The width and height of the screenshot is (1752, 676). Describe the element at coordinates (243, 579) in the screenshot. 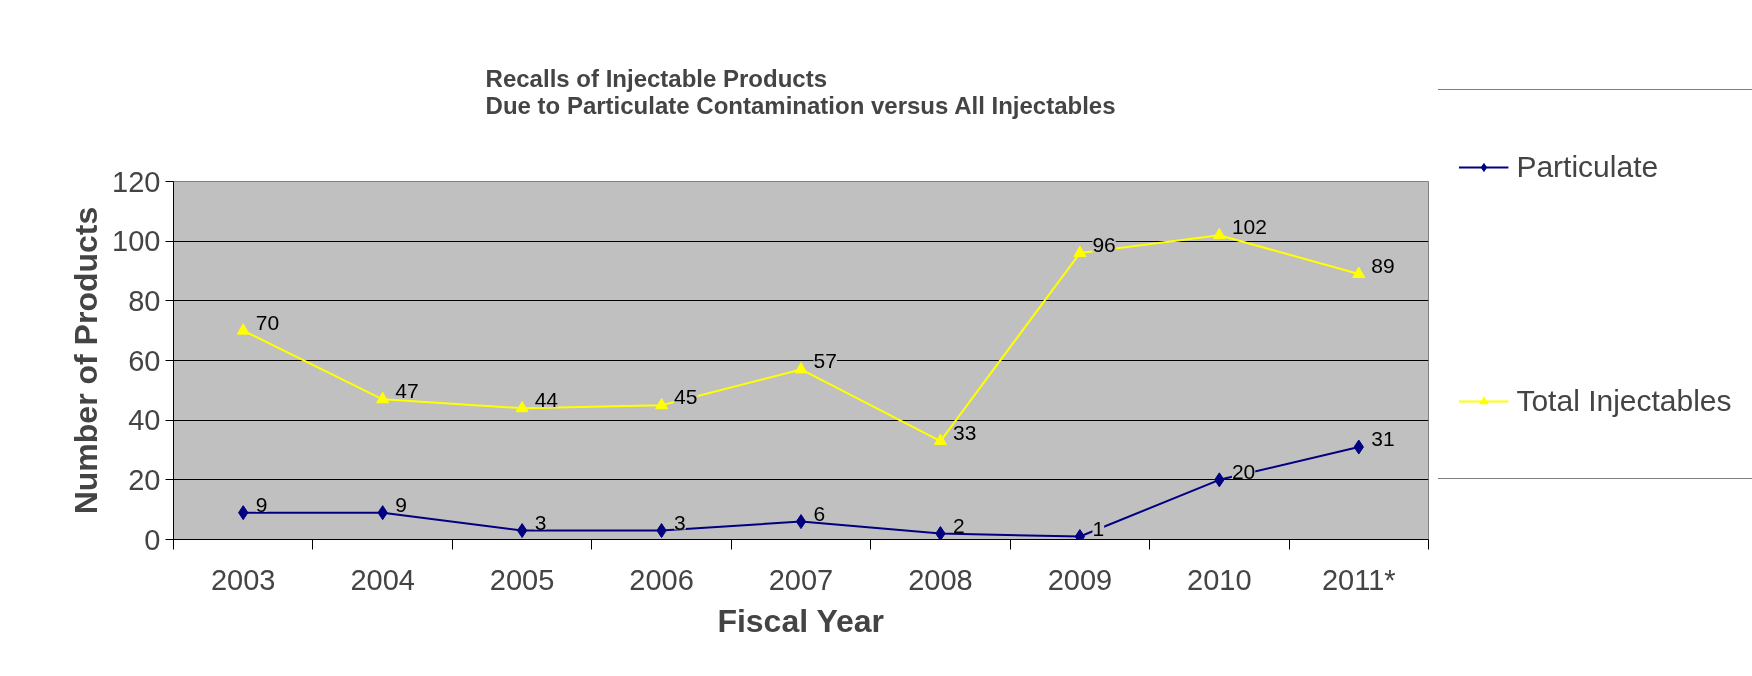

I see `x-tick-label: 2003` at that location.